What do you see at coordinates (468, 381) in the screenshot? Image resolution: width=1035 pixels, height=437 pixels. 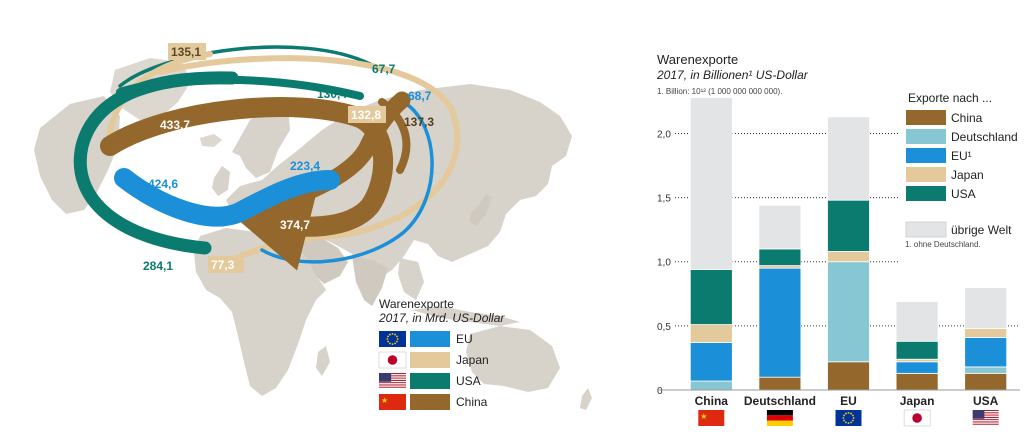 I see `map-legend-label: USA` at bounding box center [468, 381].